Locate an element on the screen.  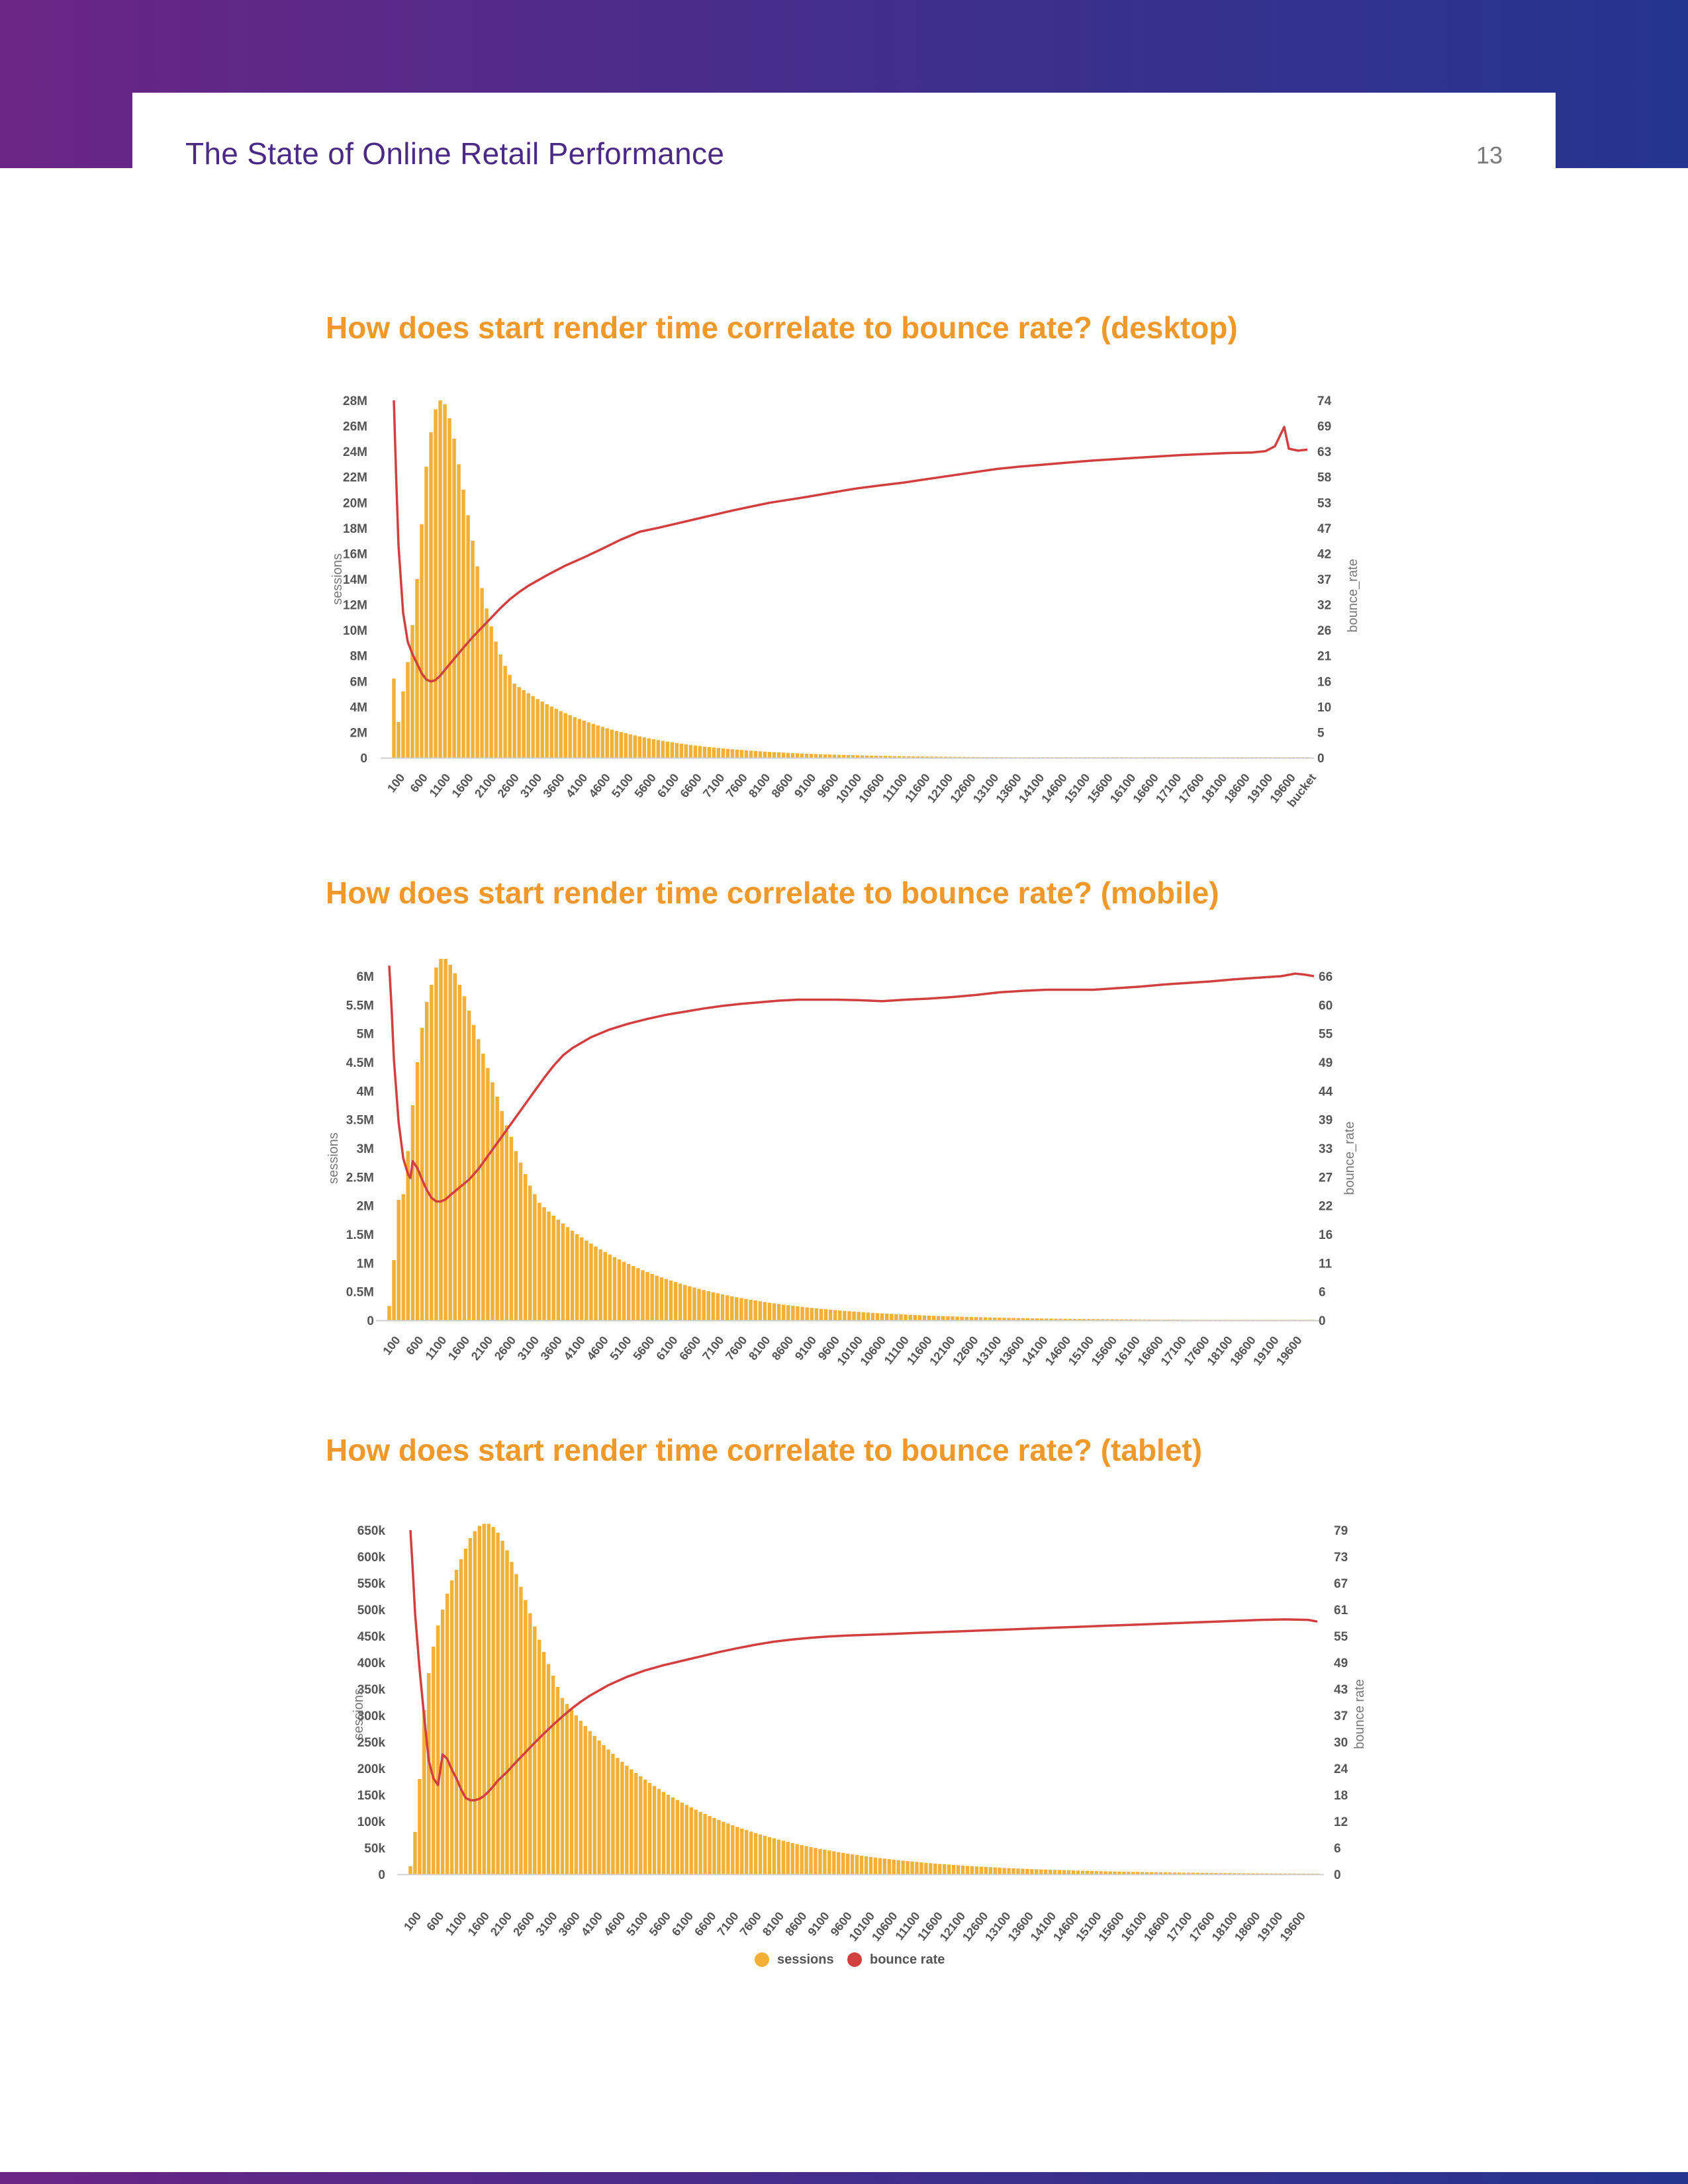
y-tick-label: 20M is located at coordinates (355, 503).